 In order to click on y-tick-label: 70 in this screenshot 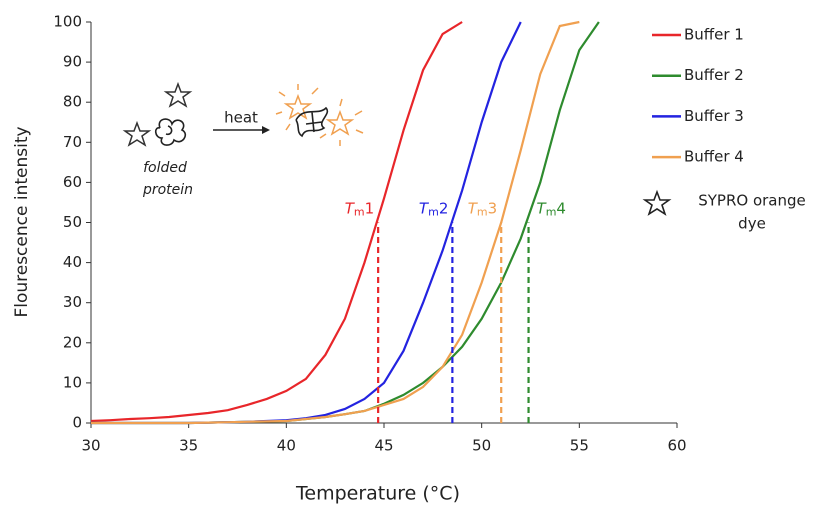, I will do `click(72, 142)`.